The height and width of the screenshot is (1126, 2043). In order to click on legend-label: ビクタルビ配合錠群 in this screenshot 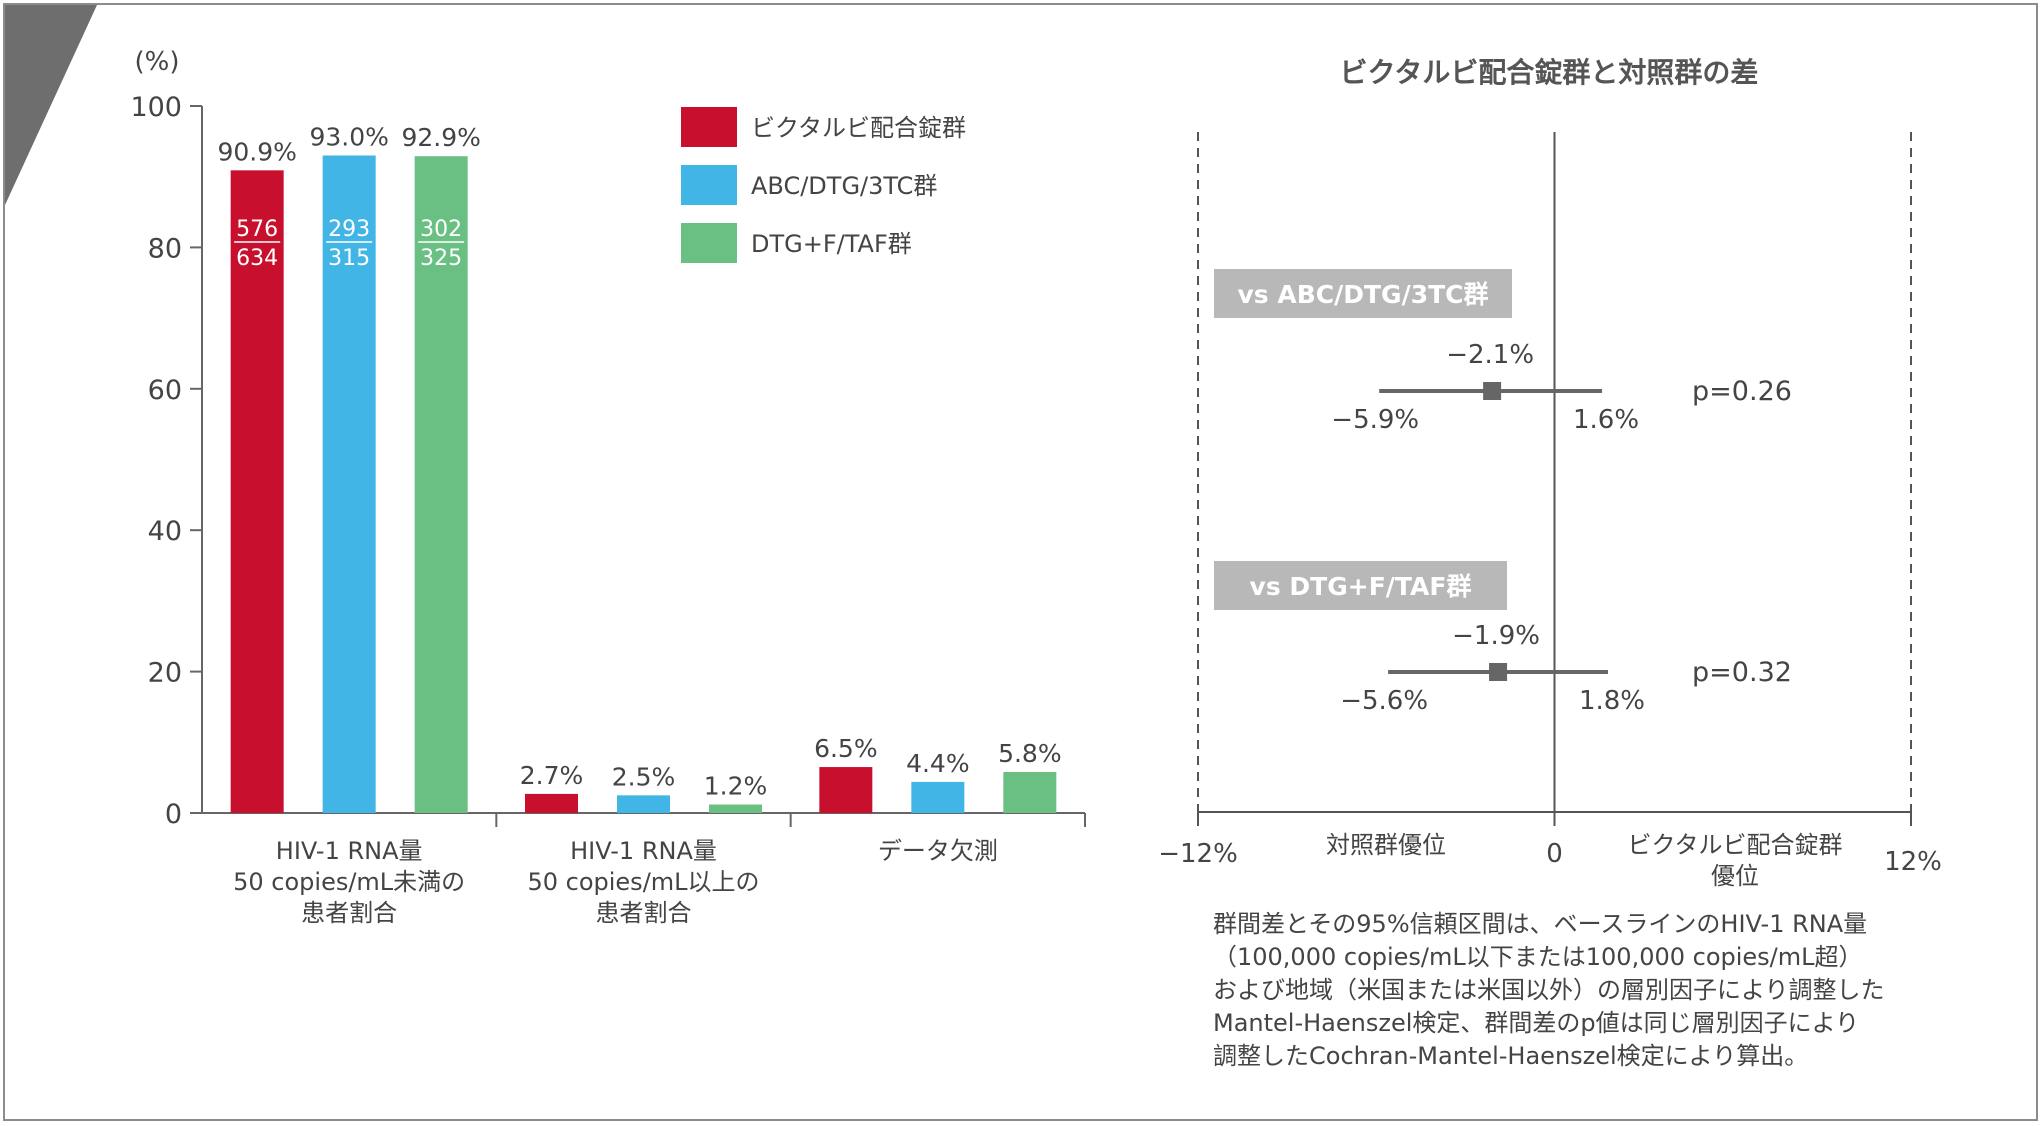, I will do `click(858, 128)`.